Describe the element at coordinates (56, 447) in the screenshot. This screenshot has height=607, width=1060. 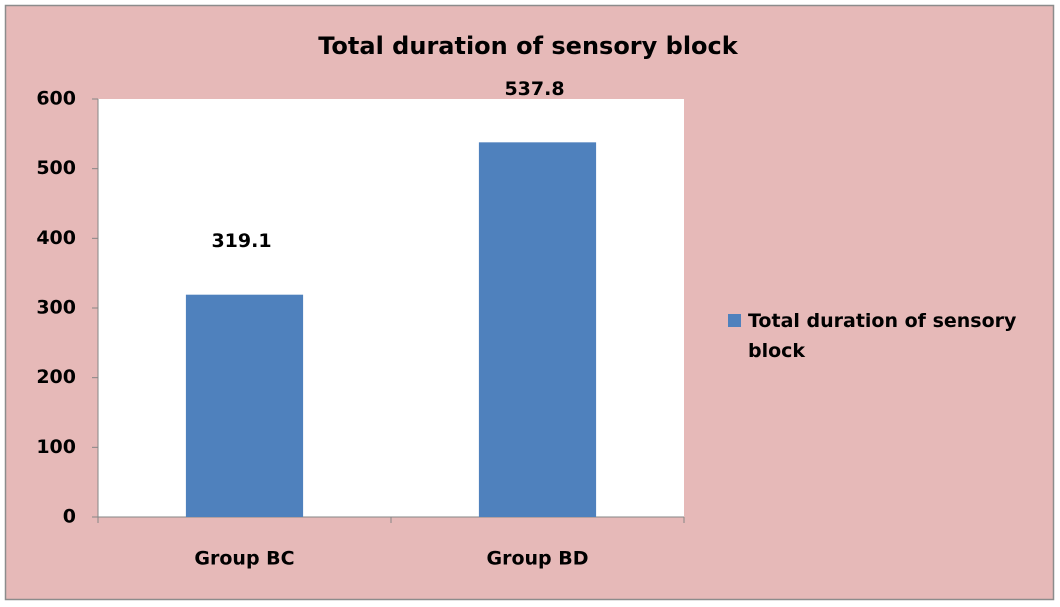
I see `y-tick-label: 100` at that location.